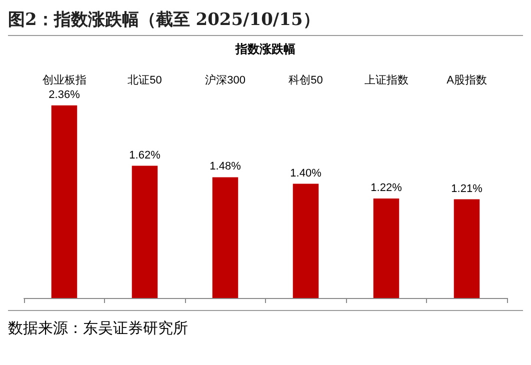 The width and height of the screenshot is (531, 365). Describe the element at coordinates (145, 155) in the screenshot. I see `data-label: 1.62%` at that location.